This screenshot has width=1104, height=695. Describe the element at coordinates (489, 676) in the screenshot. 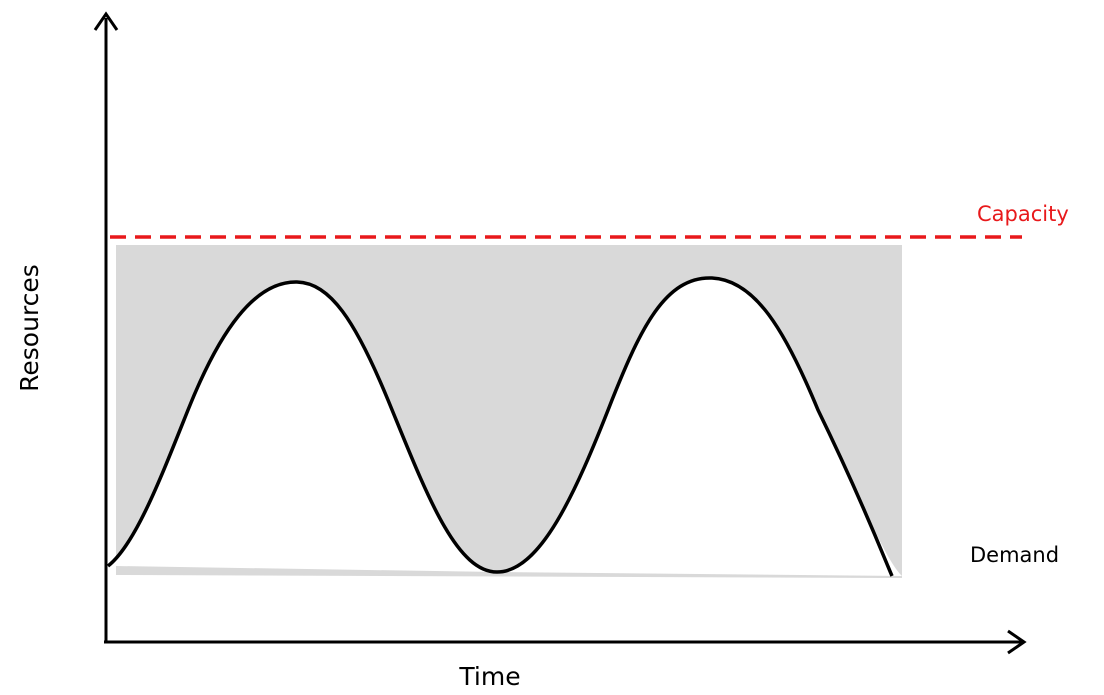

I see `x-axis-title: Time` at that location.